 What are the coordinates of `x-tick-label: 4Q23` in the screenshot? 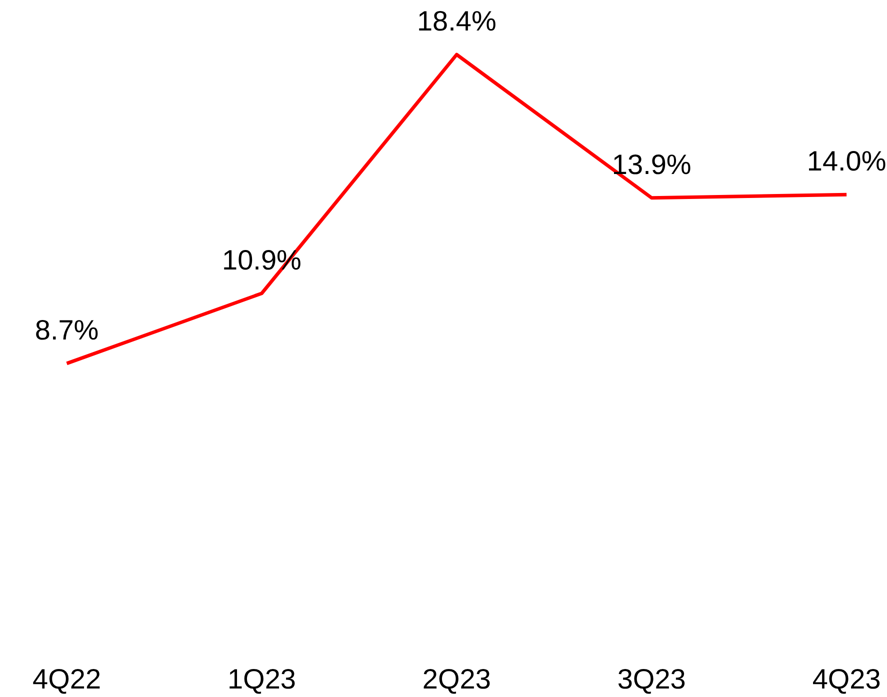 It's located at (846, 679).